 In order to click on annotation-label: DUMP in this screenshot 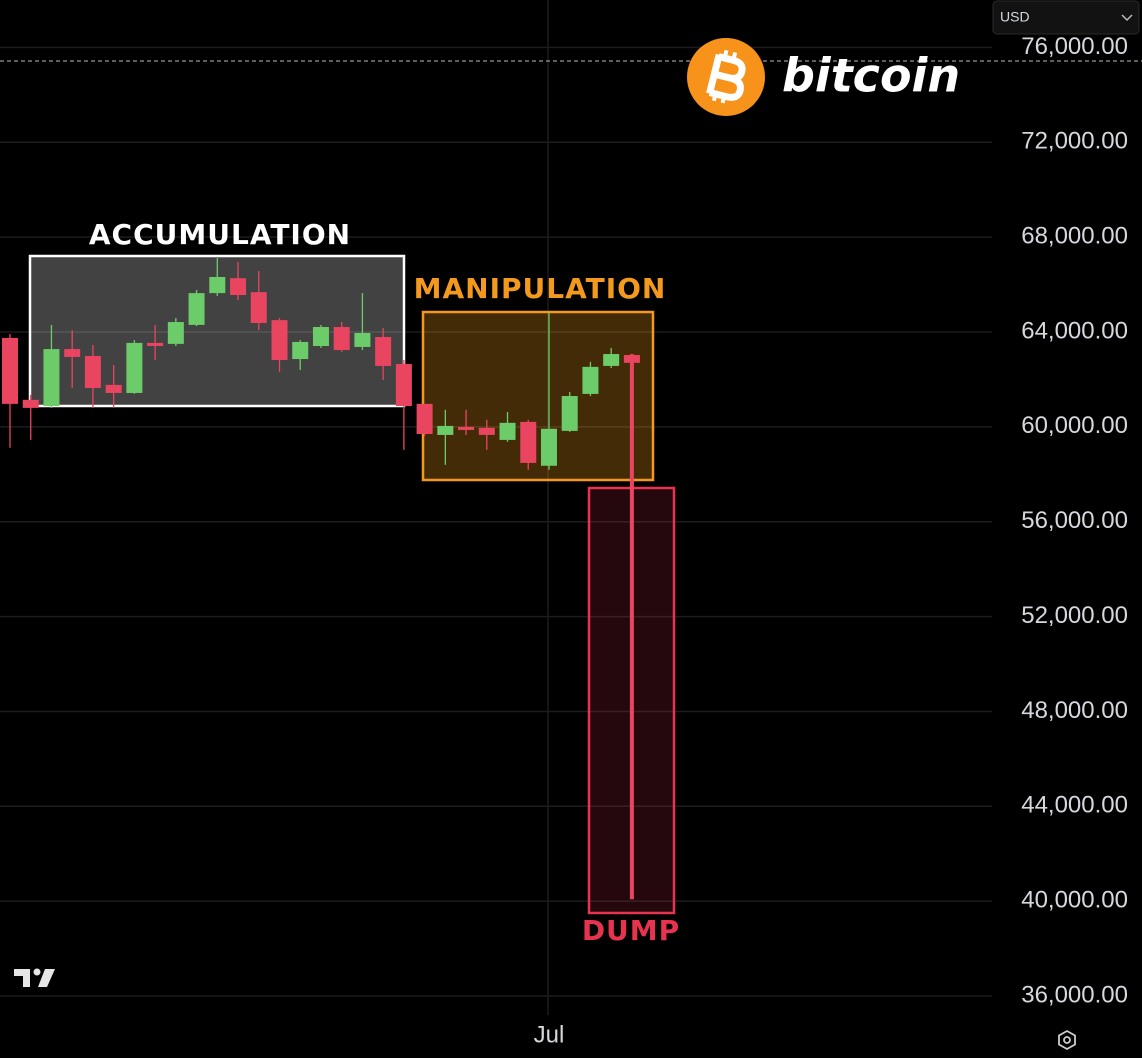, I will do `click(631, 930)`.